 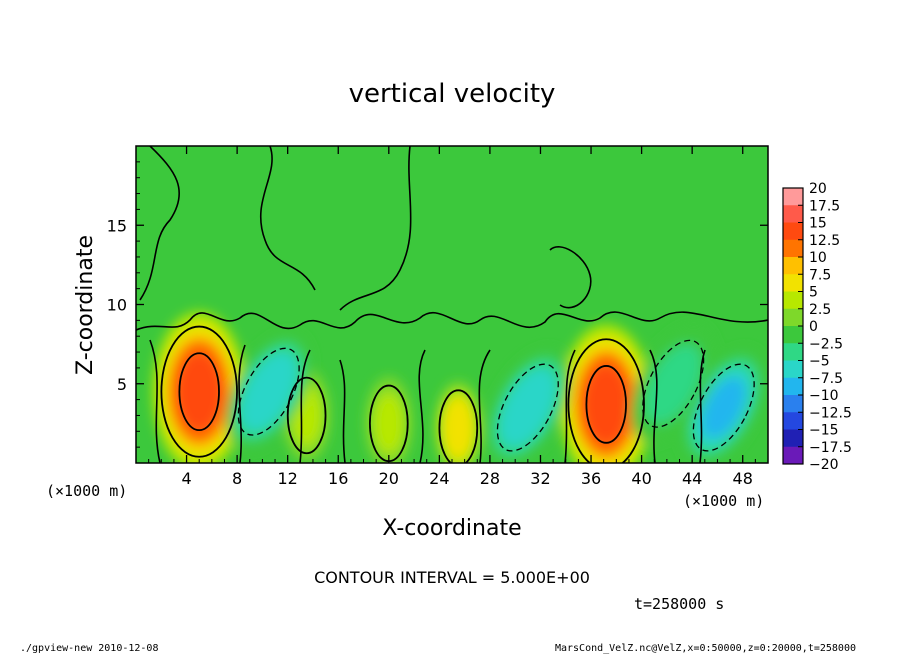 What do you see at coordinates (820, 275) in the screenshot?
I see `colorbar-label: 7.5` at bounding box center [820, 275].